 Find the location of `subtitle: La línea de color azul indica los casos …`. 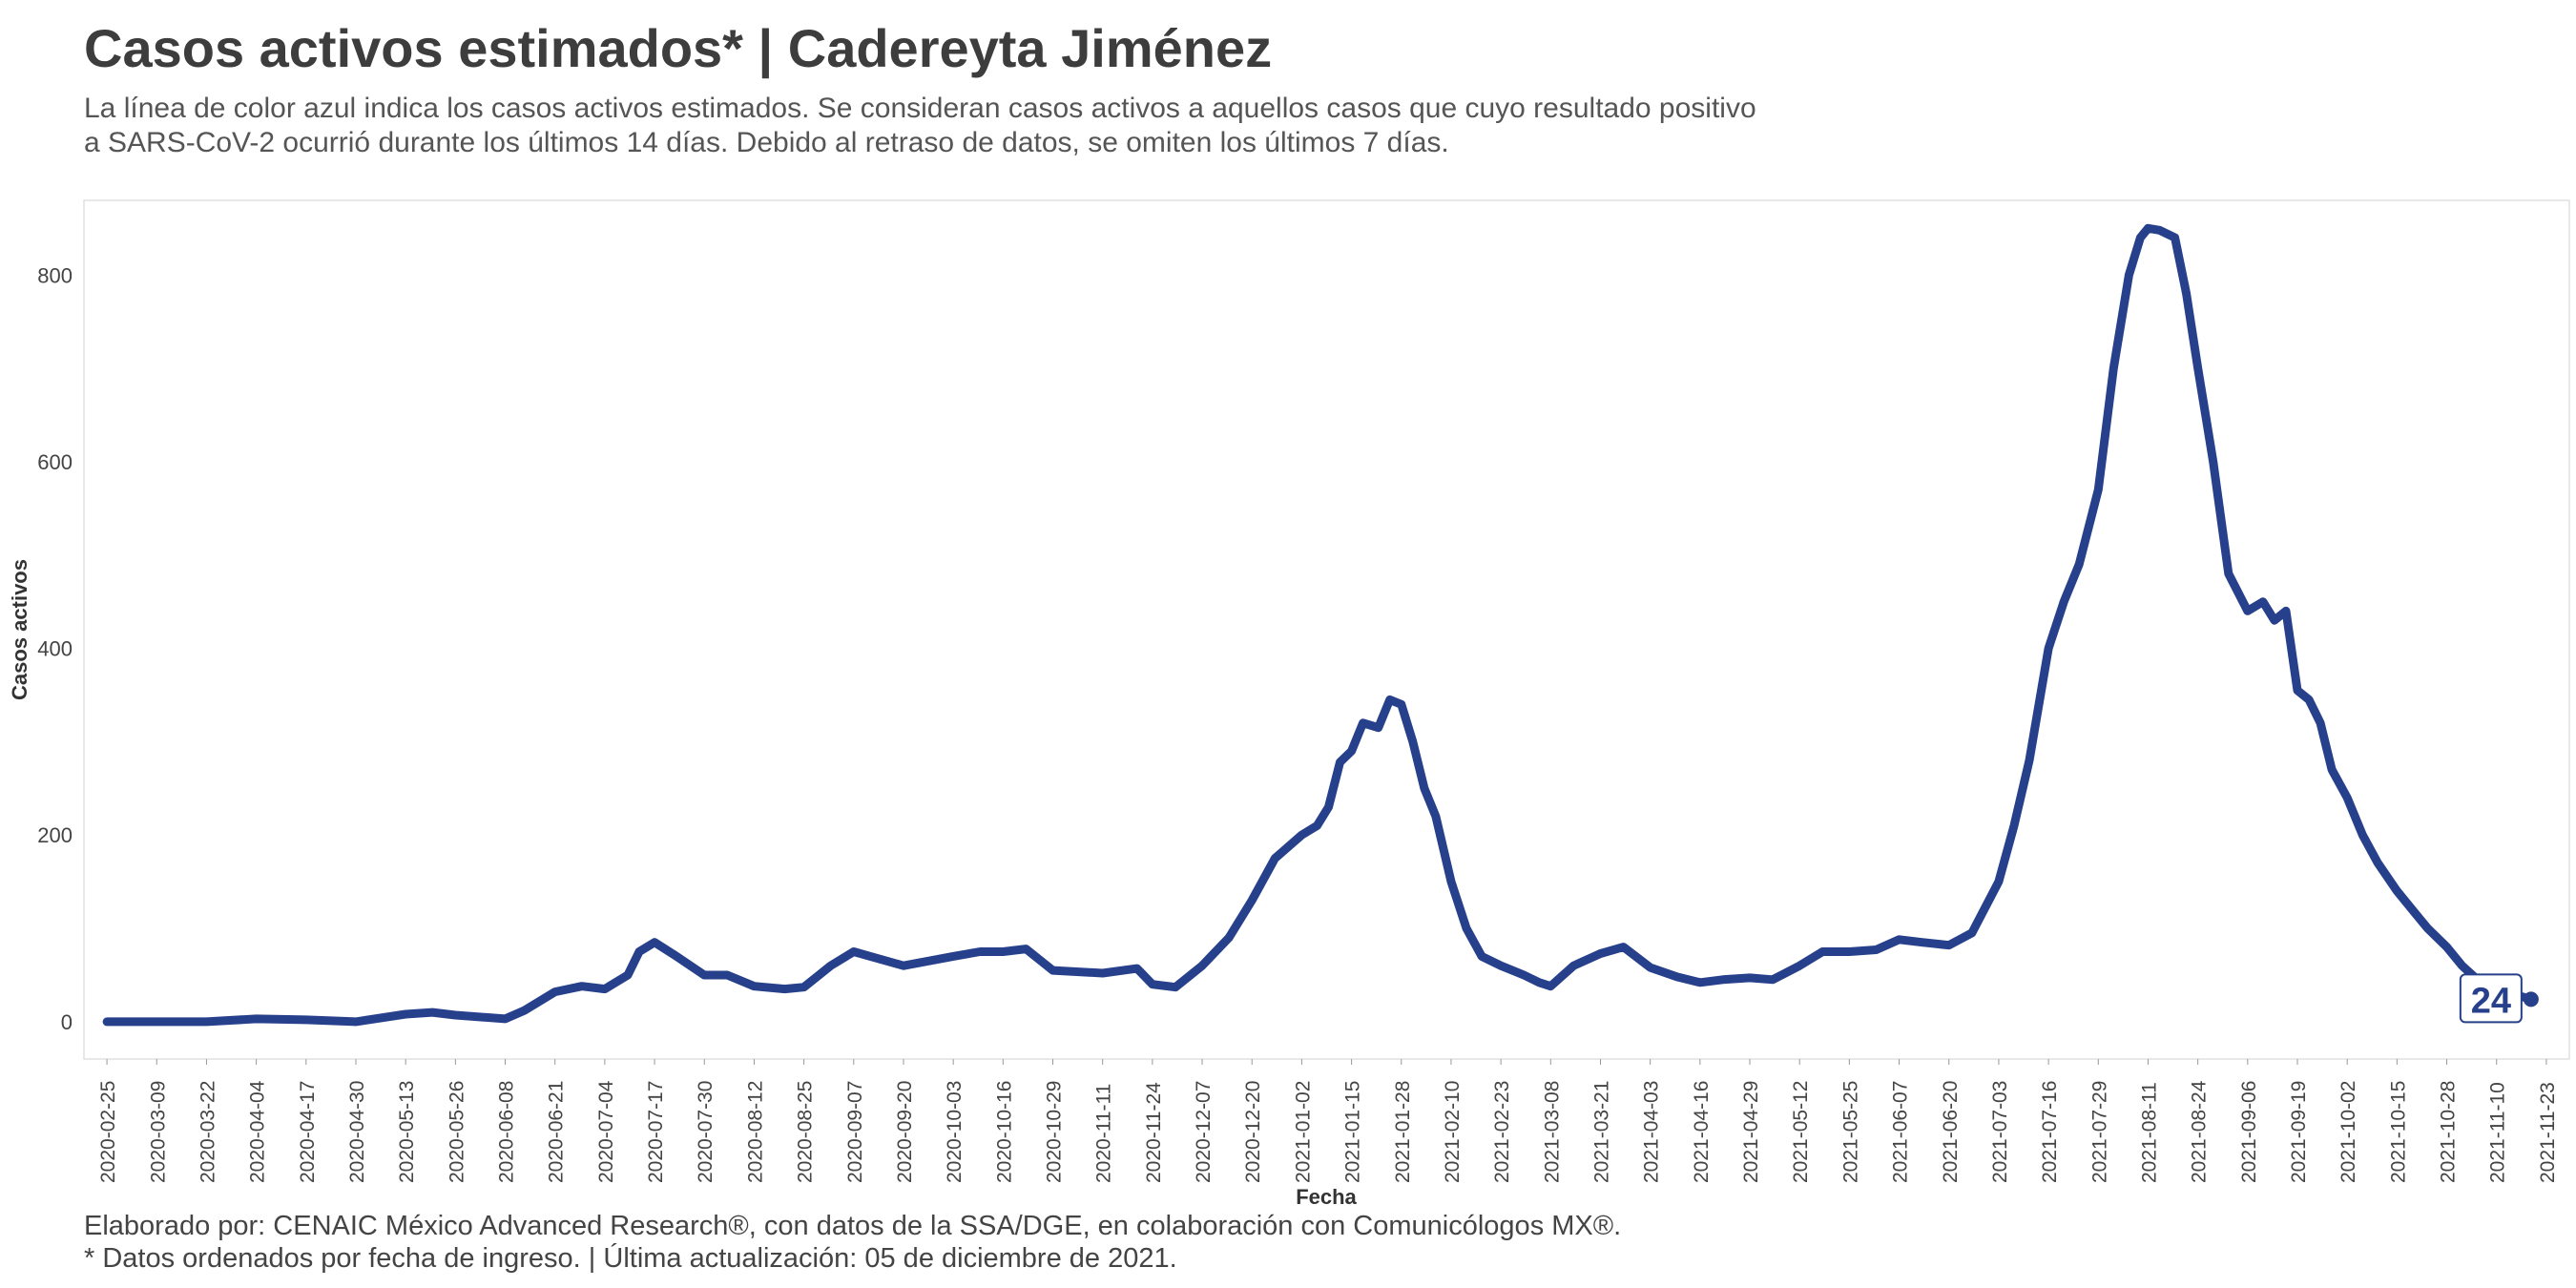

subtitle: La línea de color azul indica los casos … is located at coordinates (990, 126).